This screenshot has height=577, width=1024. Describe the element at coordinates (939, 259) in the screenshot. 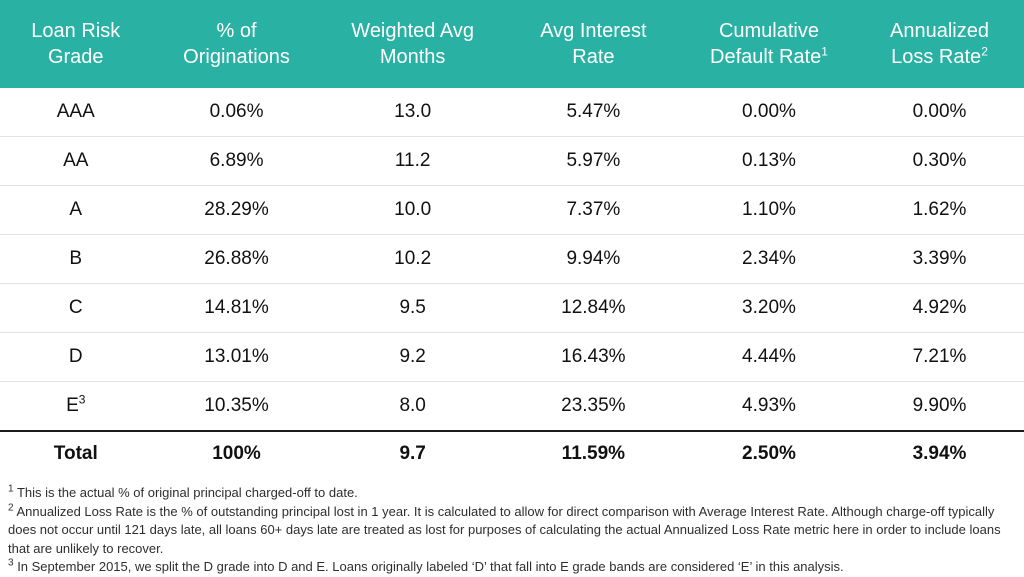

I see `annualized-loss-rate-cell: 3.39%` at that location.